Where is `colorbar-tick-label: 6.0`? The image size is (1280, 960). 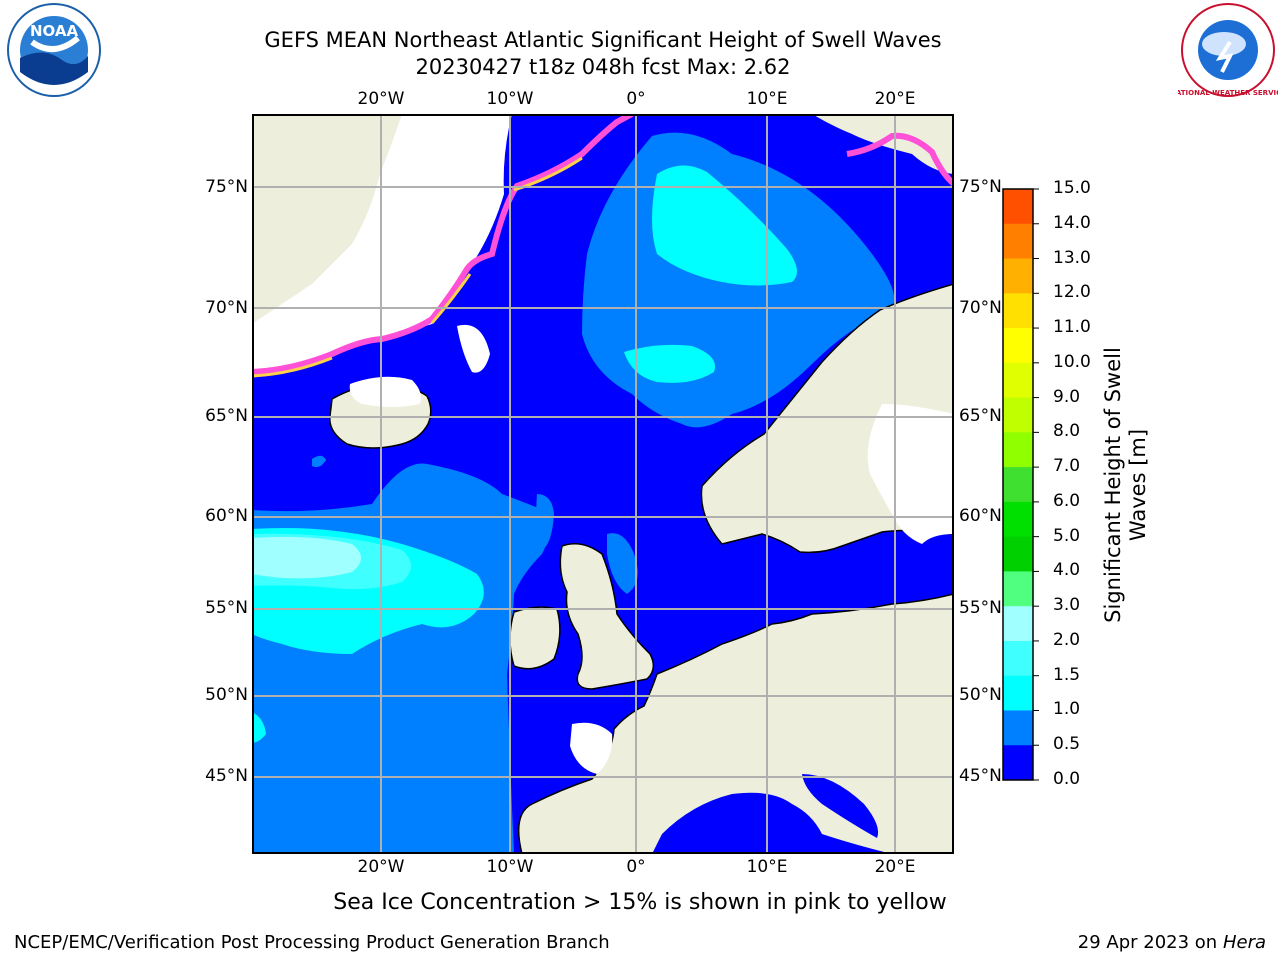
colorbar-tick-label: 6.0 is located at coordinates (1067, 500).